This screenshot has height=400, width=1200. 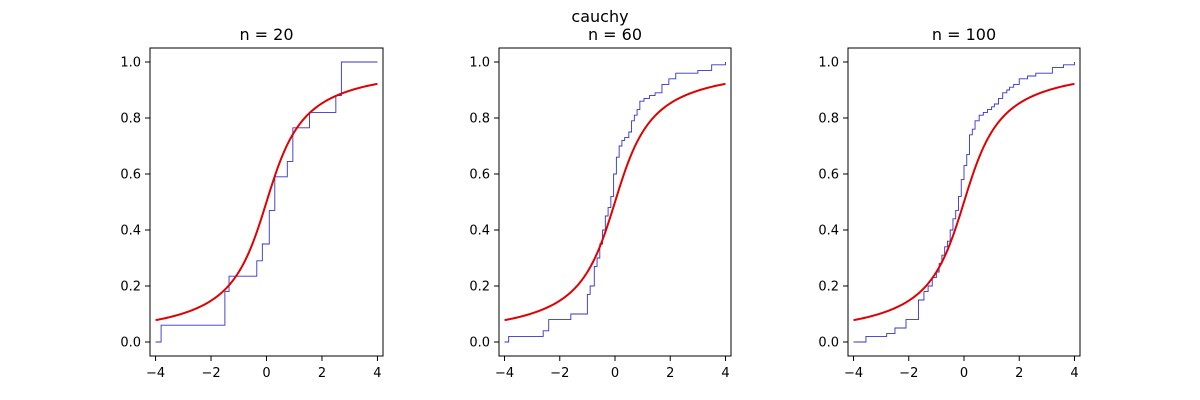 What do you see at coordinates (964, 34) in the screenshot?
I see `subplot-title: n = 100` at bounding box center [964, 34].